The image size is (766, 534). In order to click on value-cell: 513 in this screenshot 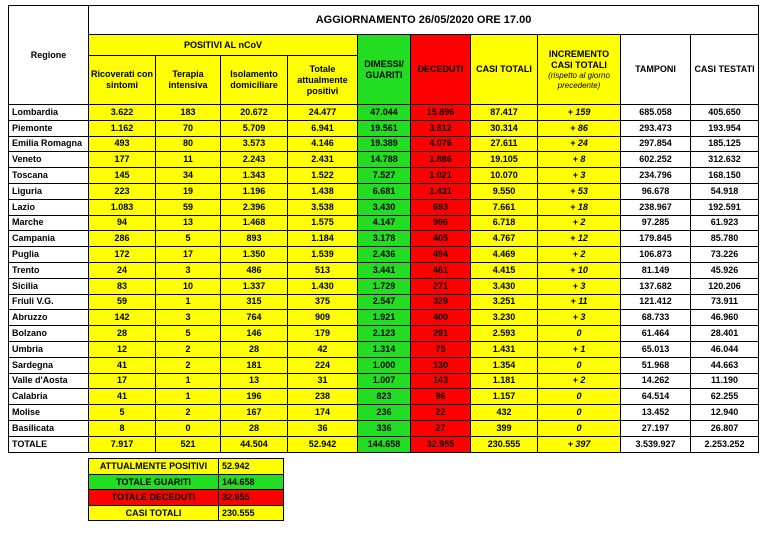, I will do `click(322, 270)`.